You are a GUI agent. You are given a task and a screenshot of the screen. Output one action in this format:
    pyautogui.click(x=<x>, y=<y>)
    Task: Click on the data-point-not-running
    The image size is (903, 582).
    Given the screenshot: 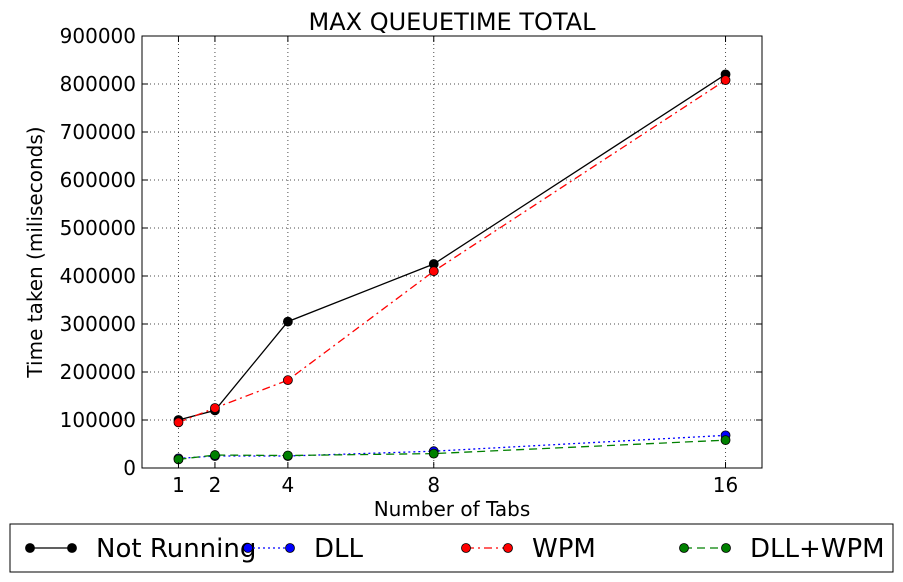 What is the action you would take?
    pyautogui.click(x=287, y=321)
    